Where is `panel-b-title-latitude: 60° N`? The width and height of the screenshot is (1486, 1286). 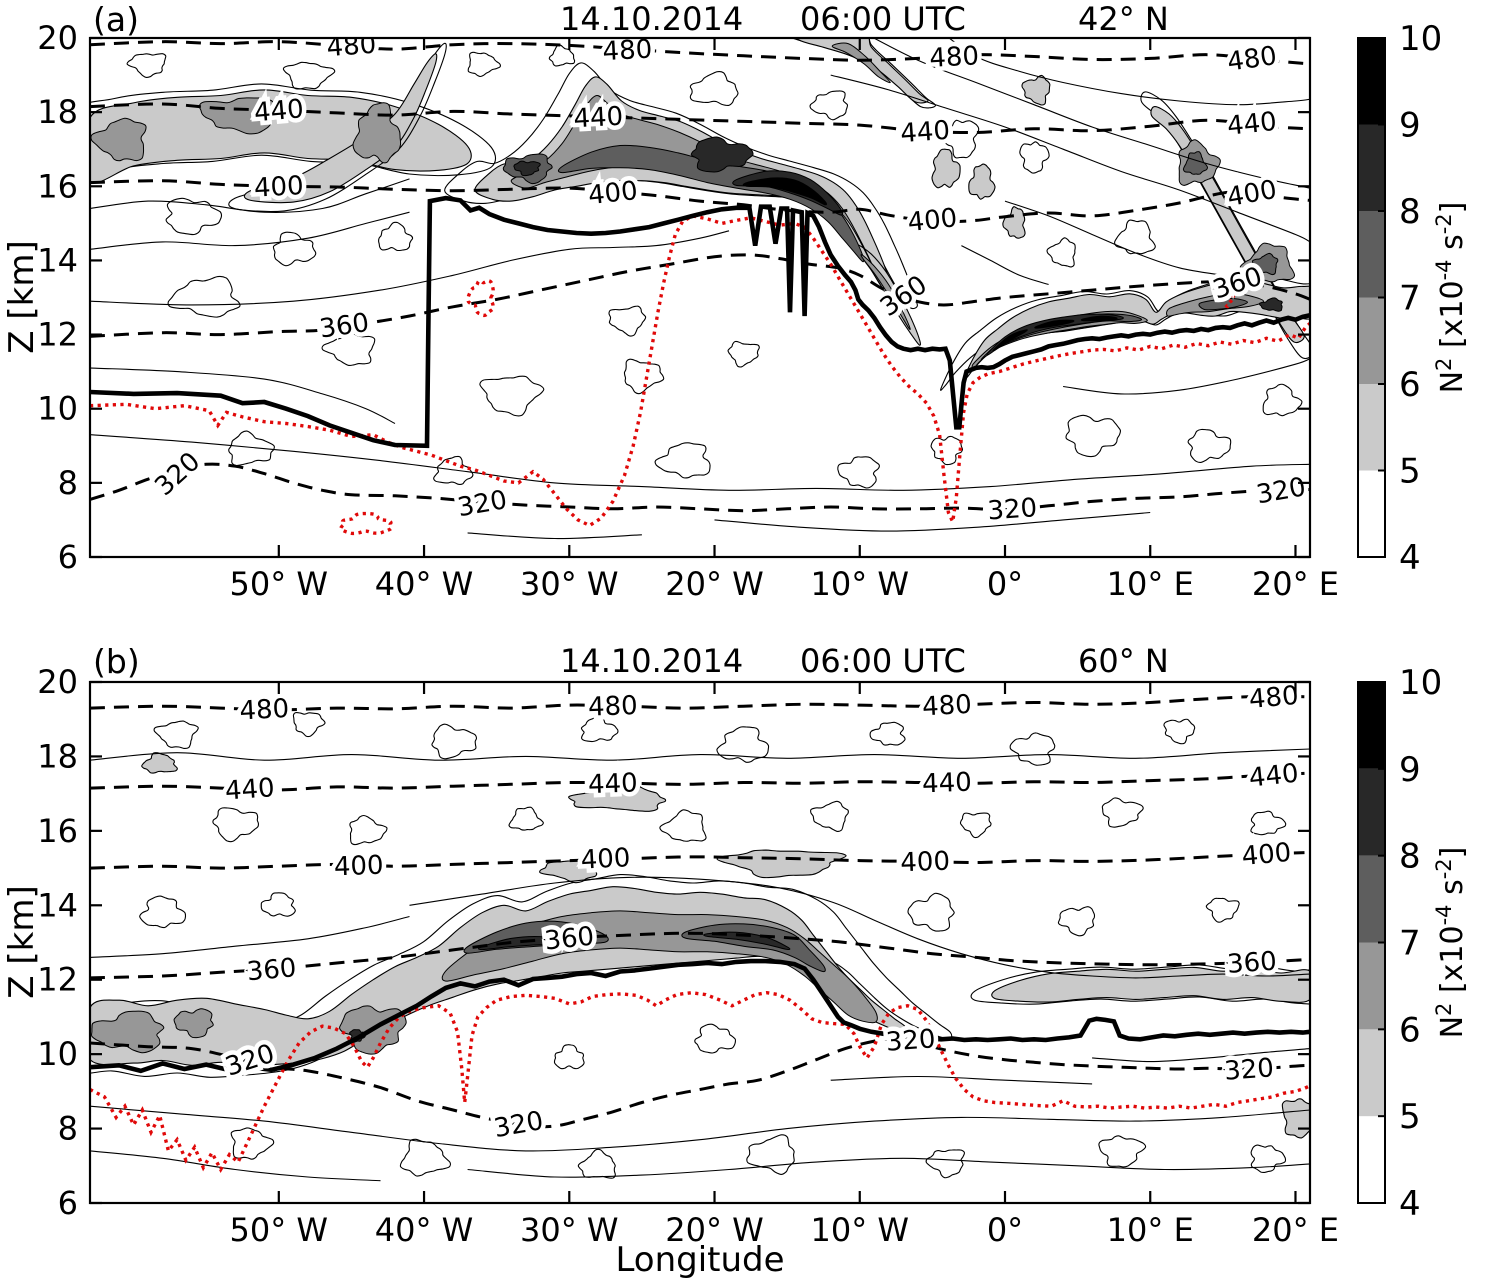
panel-b-title-latitude: 60° N is located at coordinates (1123, 661).